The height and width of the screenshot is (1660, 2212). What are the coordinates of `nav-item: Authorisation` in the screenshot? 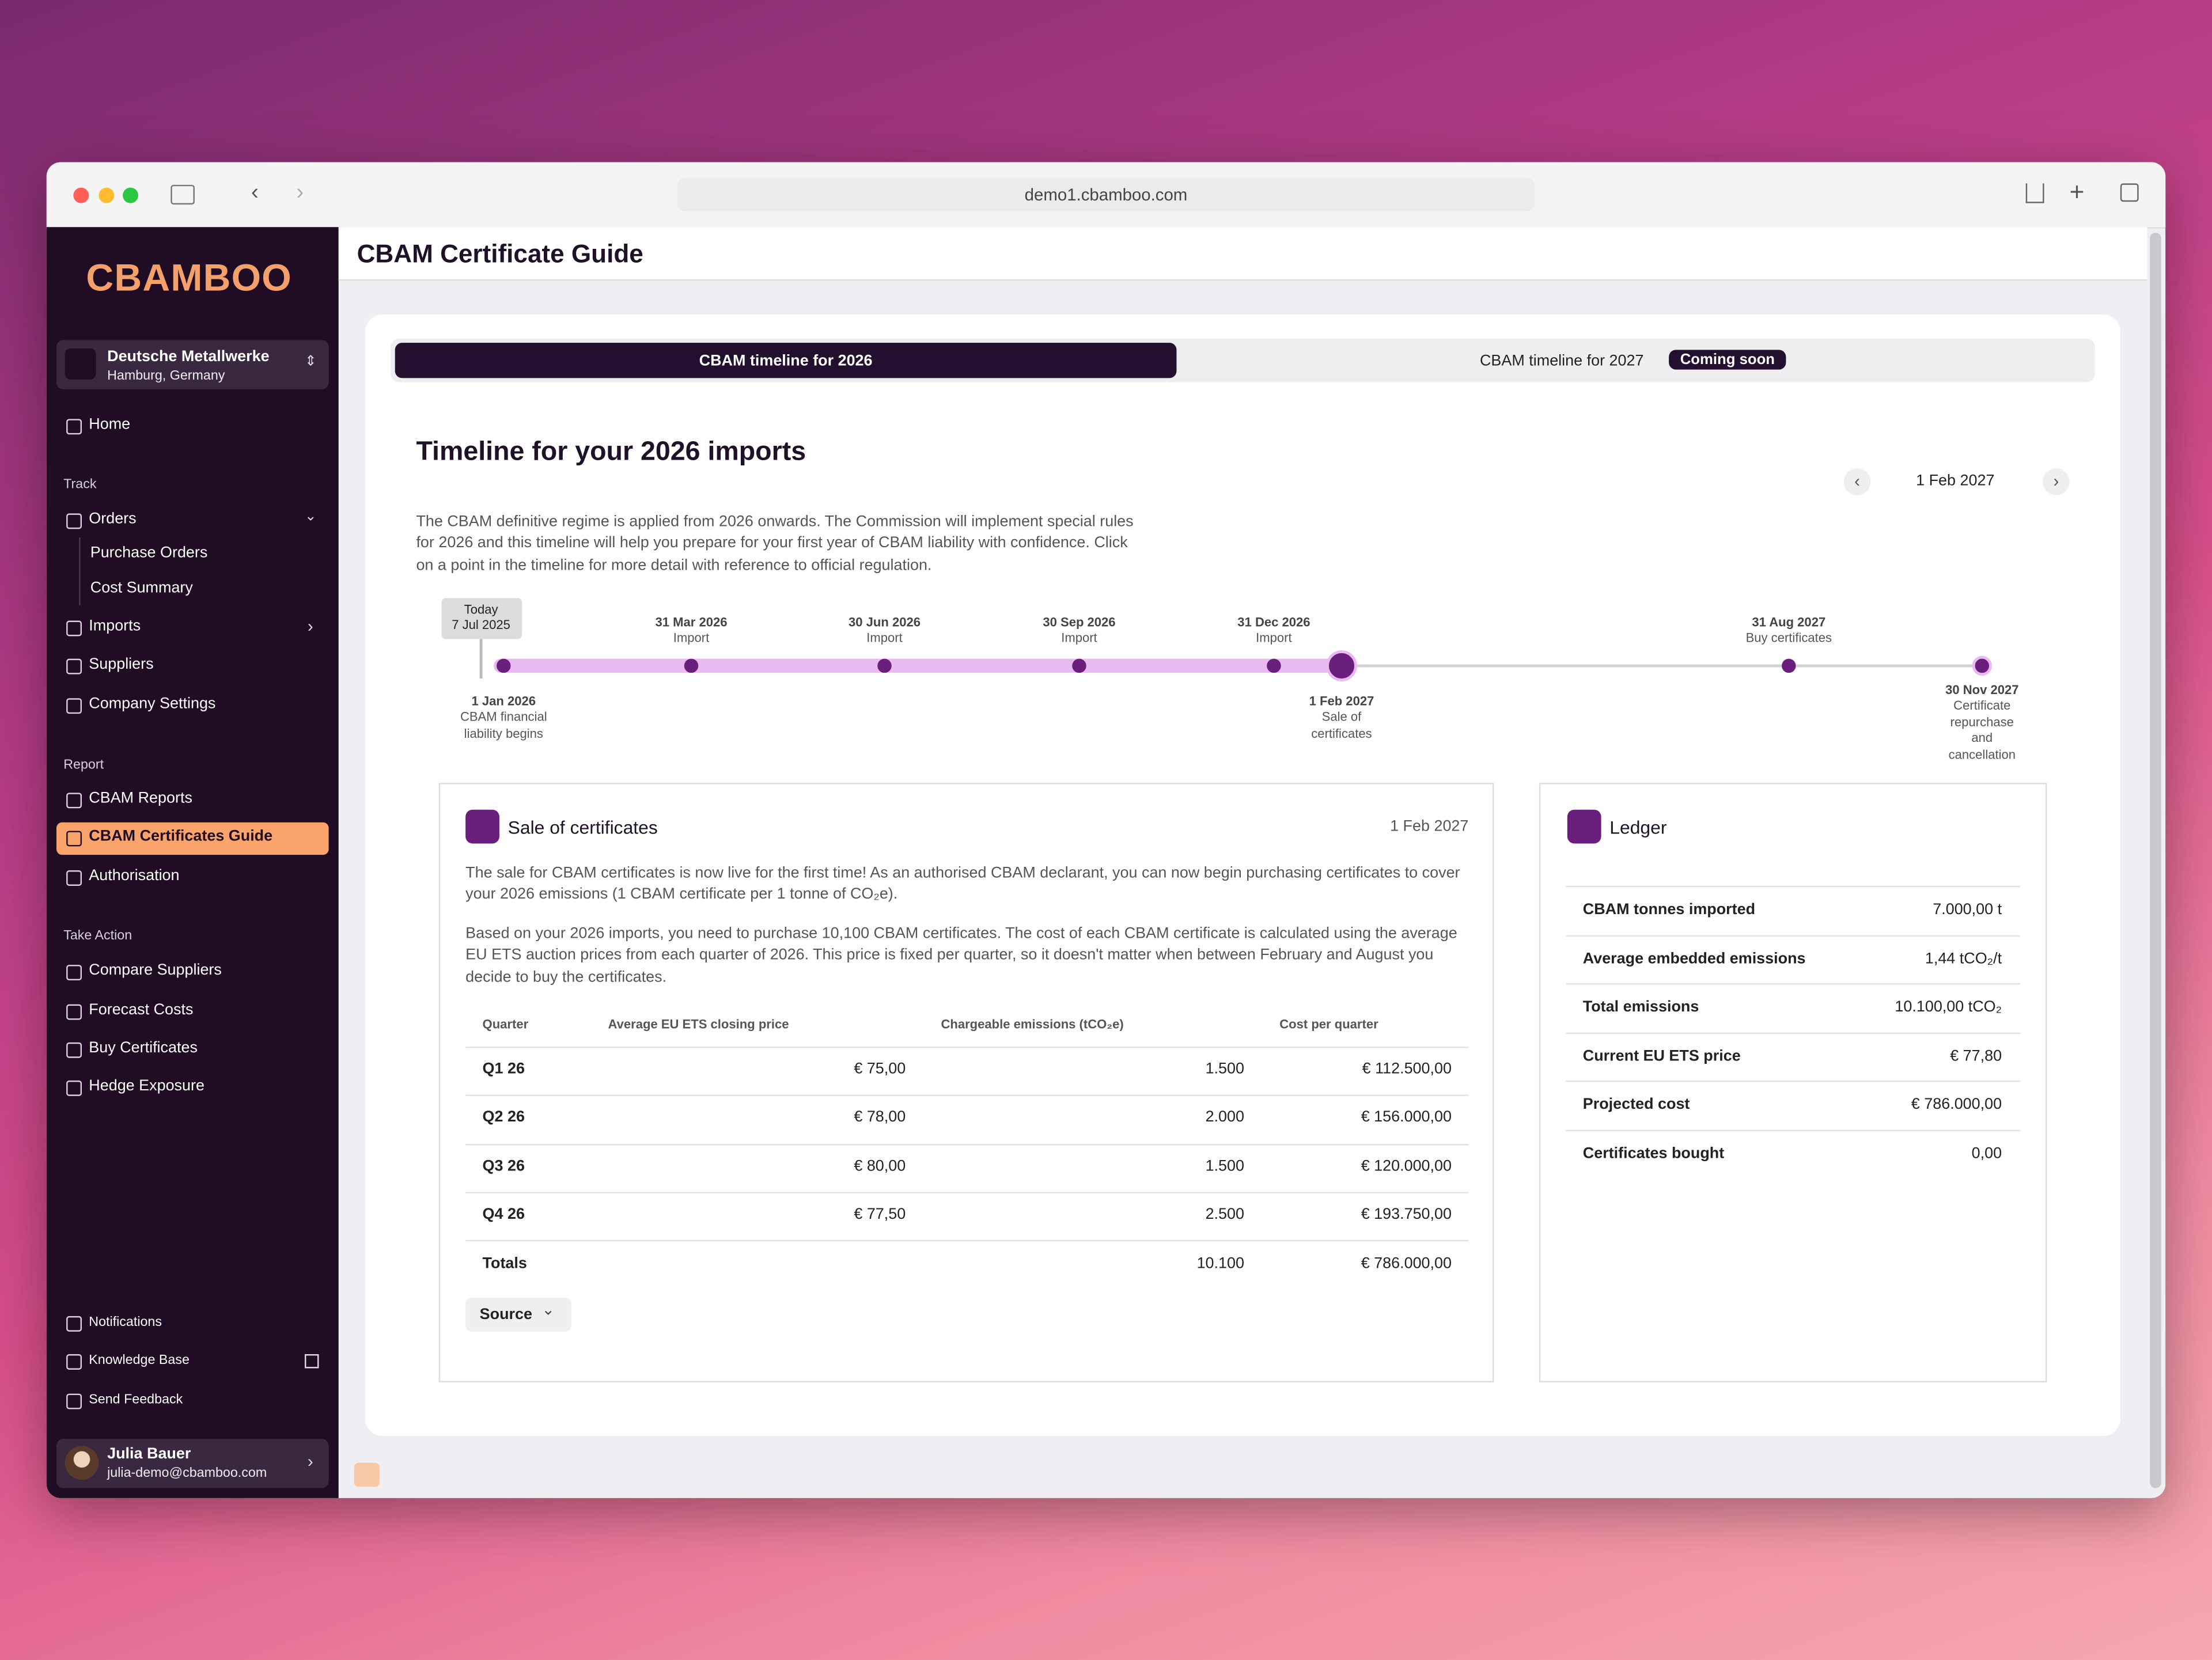 It's located at (134, 876).